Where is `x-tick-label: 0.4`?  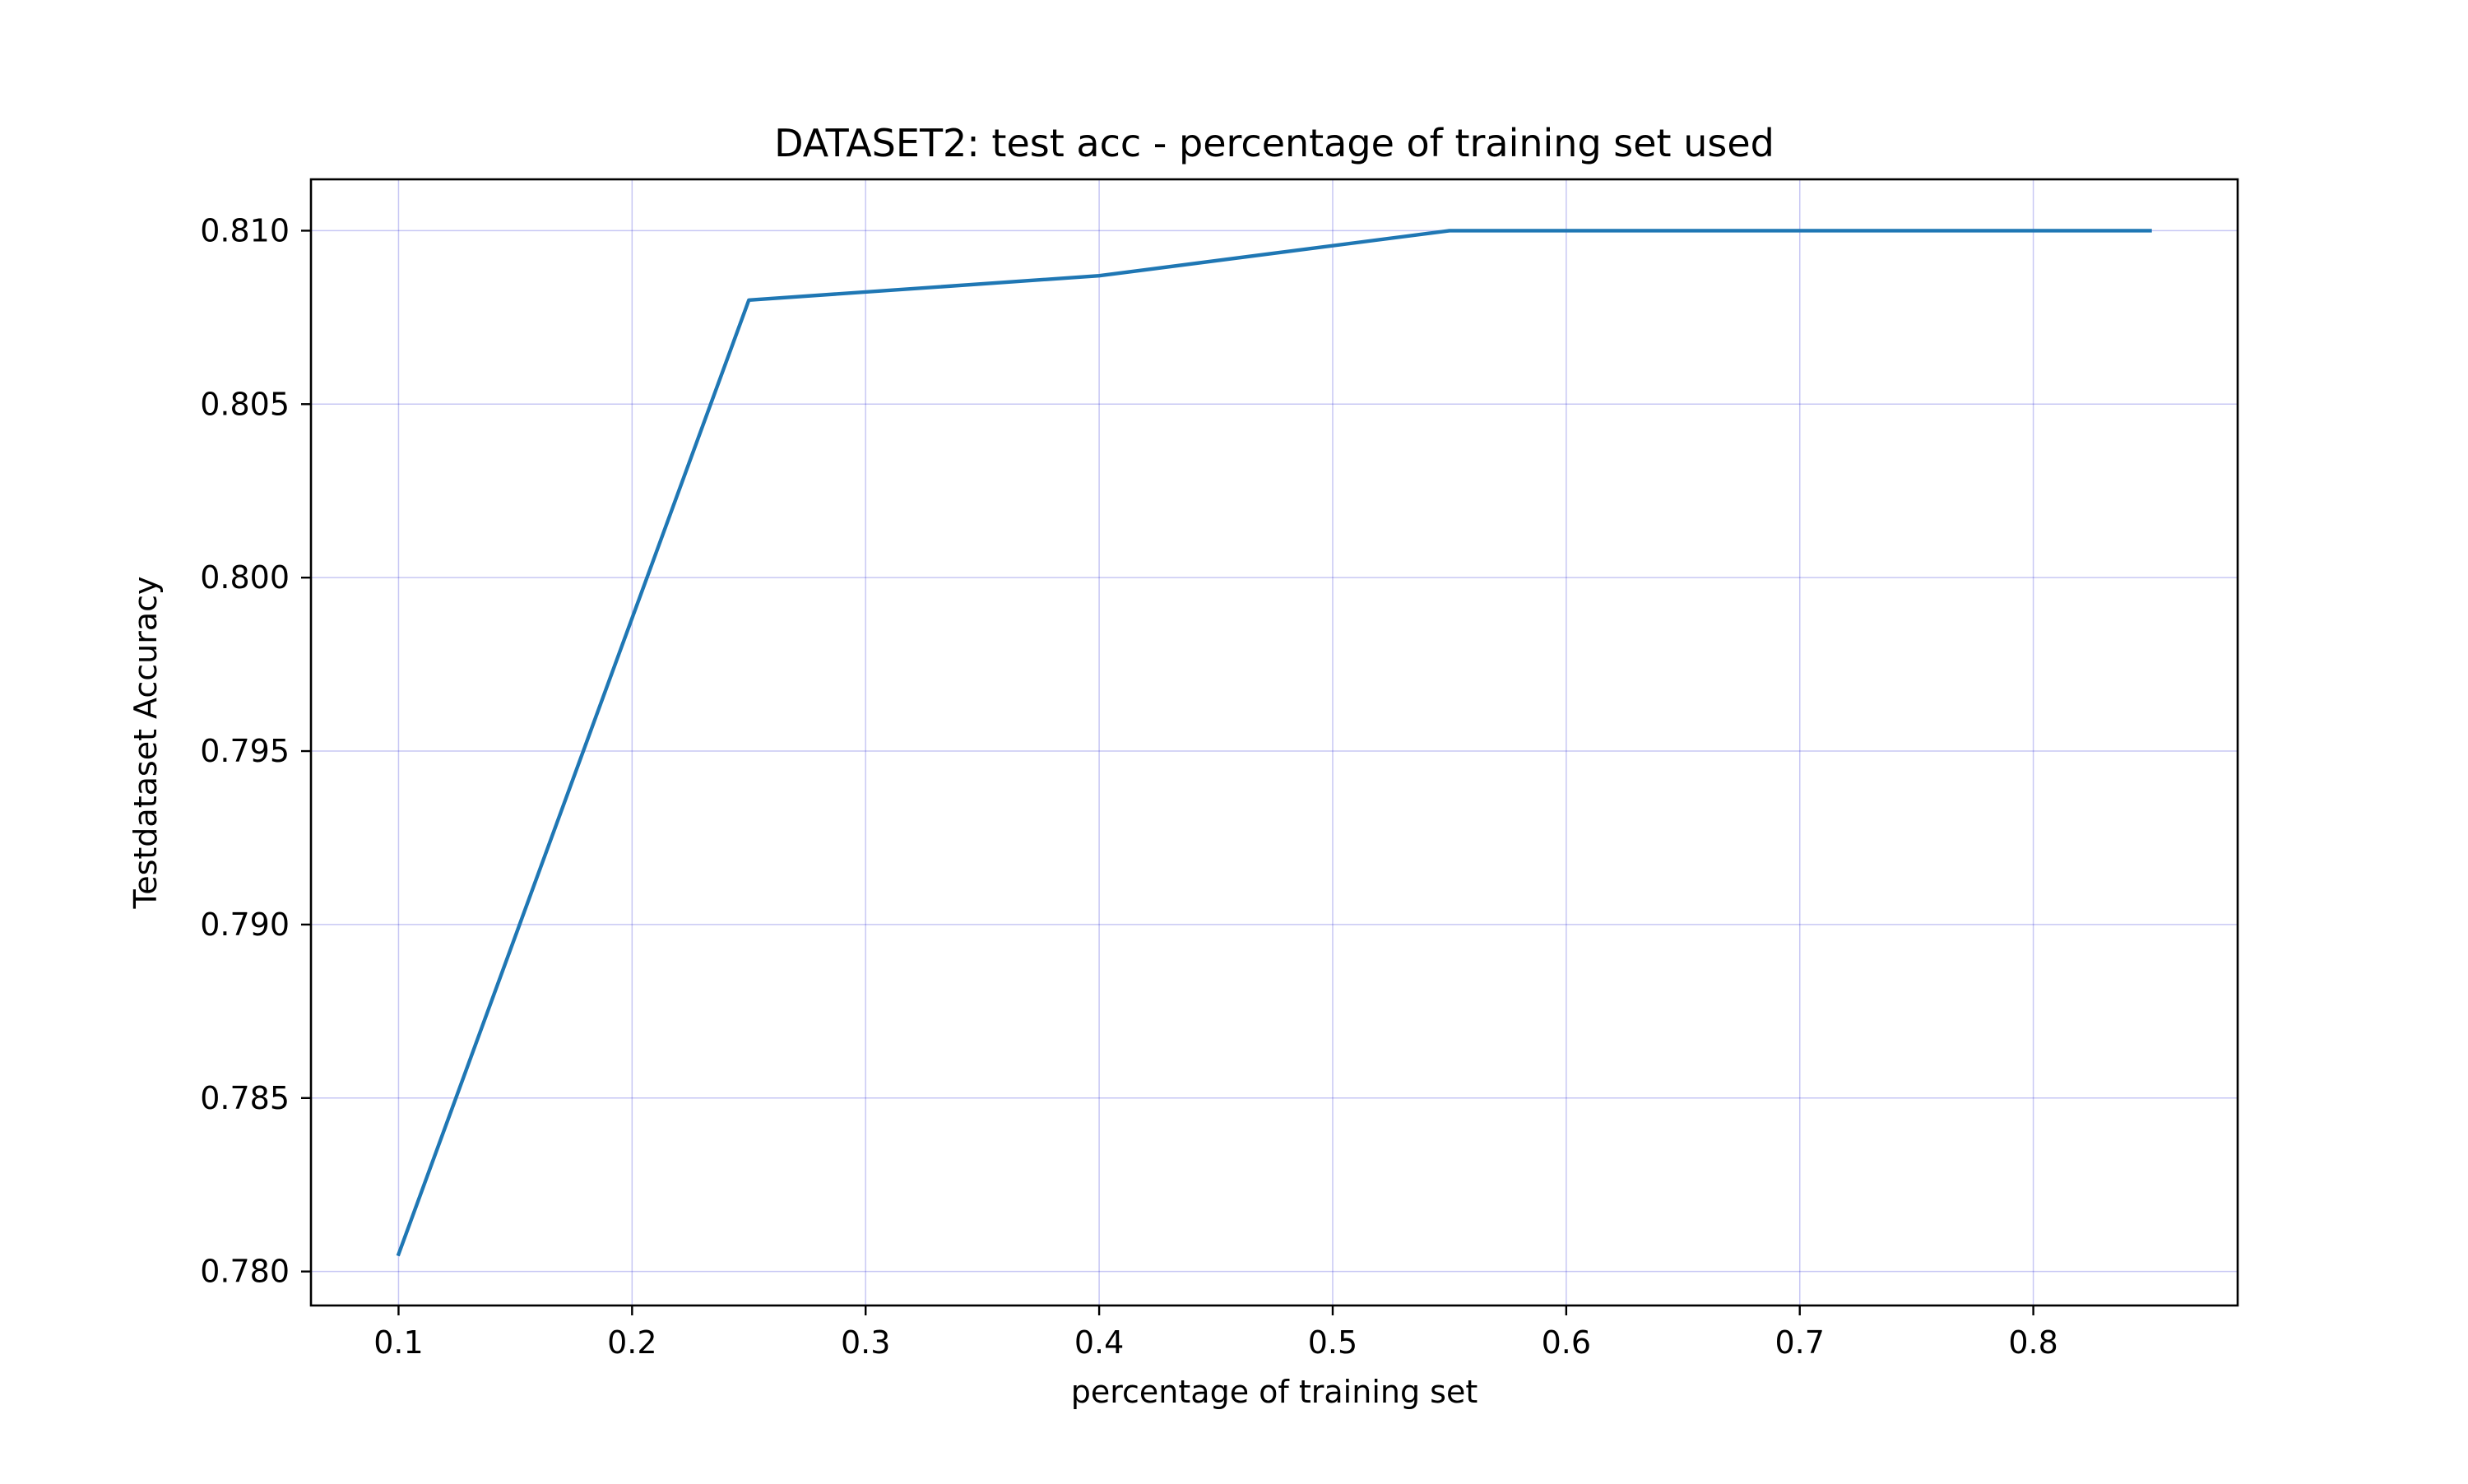 x-tick-label: 0.4 is located at coordinates (1099, 1342).